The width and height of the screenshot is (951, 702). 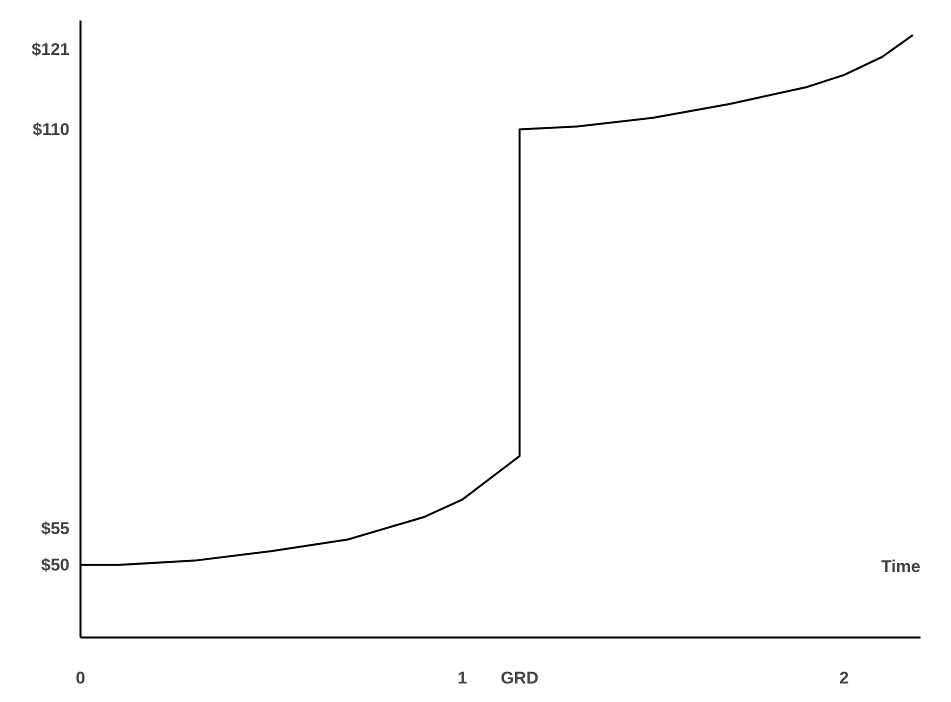 What do you see at coordinates (901, 566) in the screenshot?
I see `x-axis-title: Time` at bounding box center [901, 566].